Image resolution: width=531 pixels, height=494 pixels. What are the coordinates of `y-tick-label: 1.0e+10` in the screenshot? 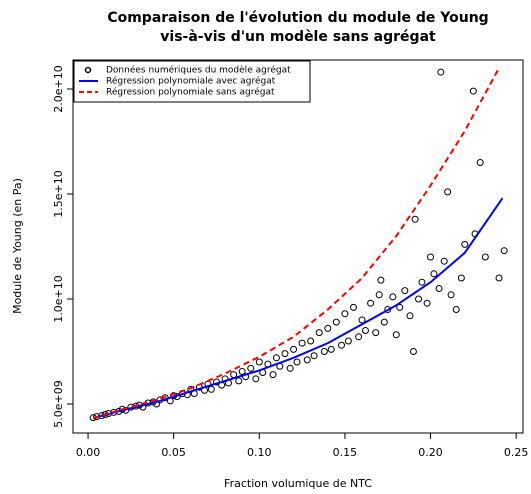 It's located at (58, 298).